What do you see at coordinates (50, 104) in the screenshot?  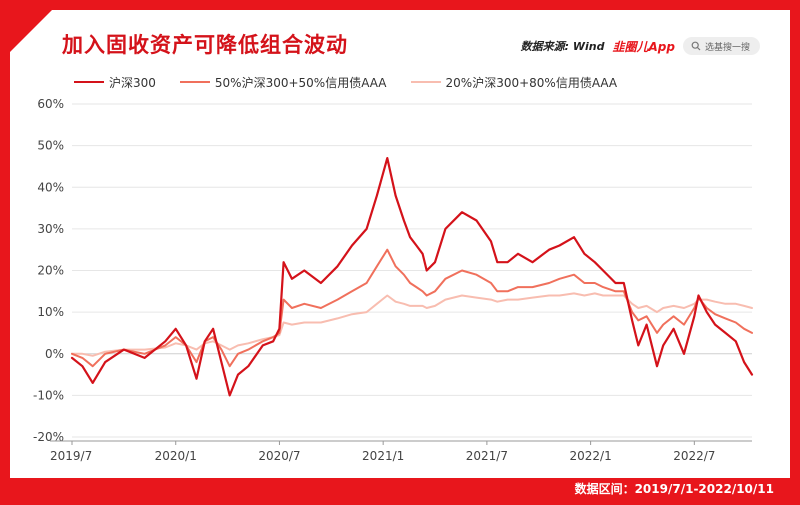 I see `y-tick-label: 60%` at bounding box center [50, 104].